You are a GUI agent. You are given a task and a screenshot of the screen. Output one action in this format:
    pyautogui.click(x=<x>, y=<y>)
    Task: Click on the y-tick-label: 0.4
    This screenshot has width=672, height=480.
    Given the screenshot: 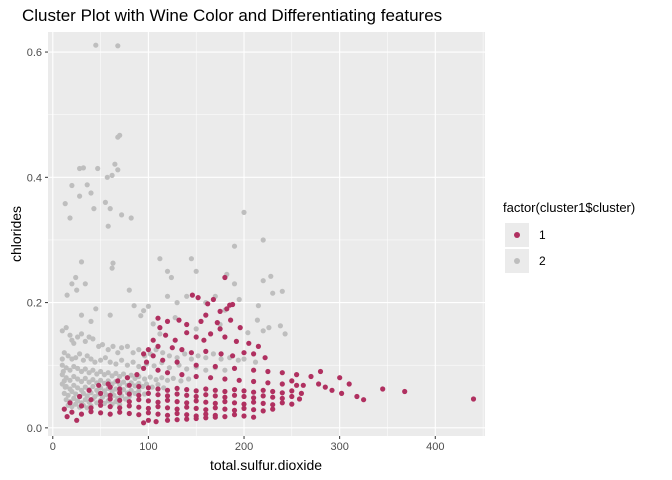 What is the action you would take?
    pyautogui.click(x=34, y=178)
    